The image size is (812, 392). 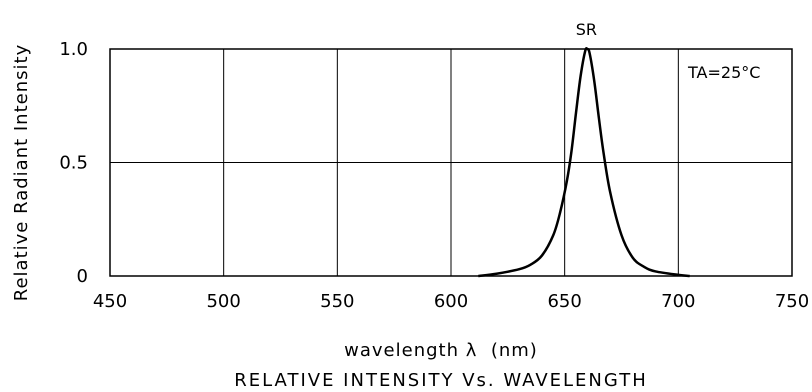 I want to click on x-tick-label: 450, so click(x=110, y=301).